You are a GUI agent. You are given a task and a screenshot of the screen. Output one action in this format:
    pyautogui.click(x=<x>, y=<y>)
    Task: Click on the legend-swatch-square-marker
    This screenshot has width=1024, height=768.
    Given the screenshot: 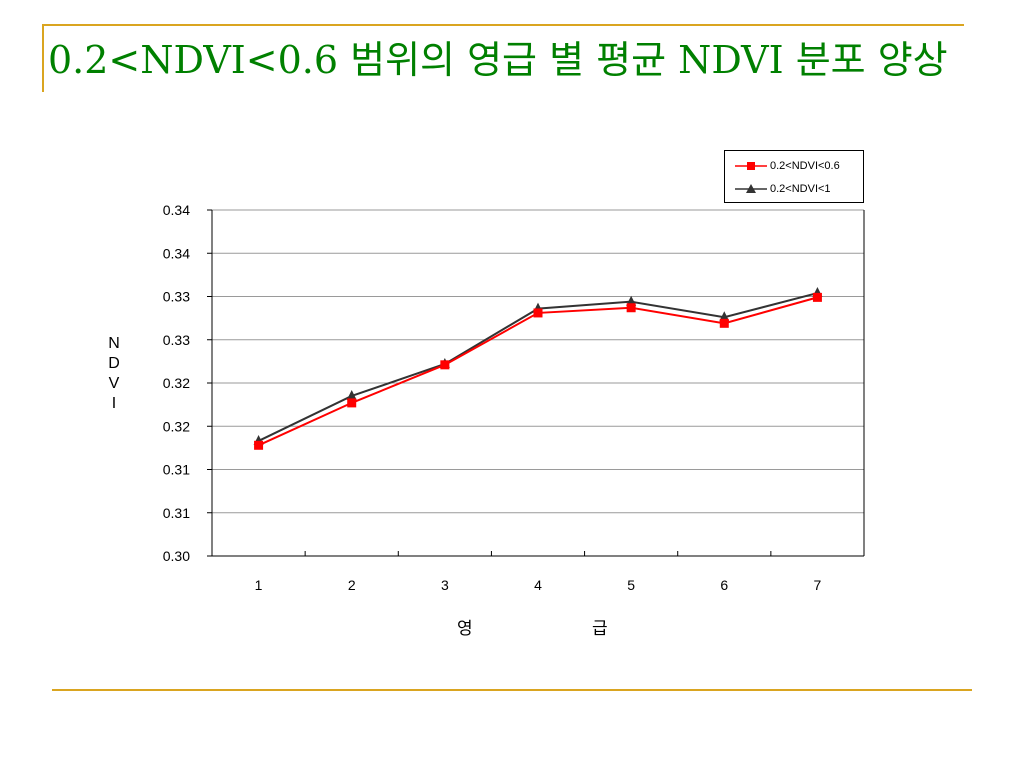 What is the action you would take?
    pyautogui.click(x=751, y=166)
    